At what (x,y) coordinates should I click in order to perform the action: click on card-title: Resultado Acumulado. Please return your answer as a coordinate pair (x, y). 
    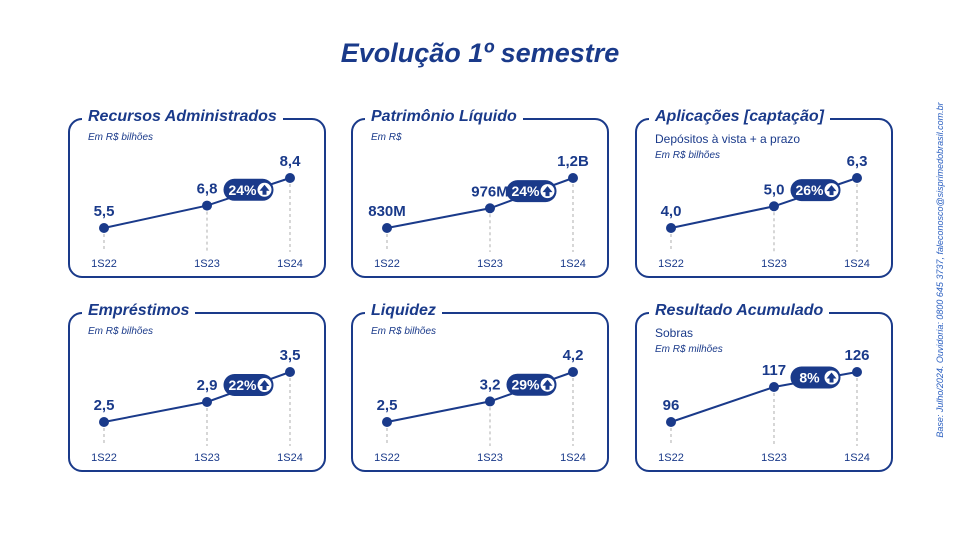
    Looking at the image, I should click on (739, 311).